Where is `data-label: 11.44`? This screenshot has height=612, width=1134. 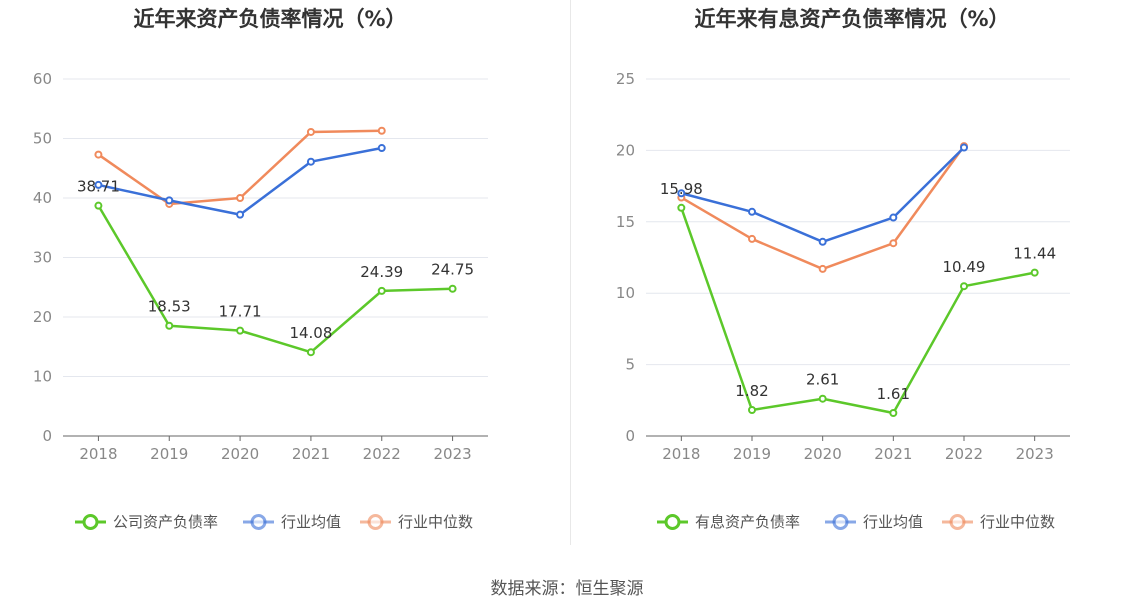 data-label: 11.44 is located at coordinates (1034, 254).